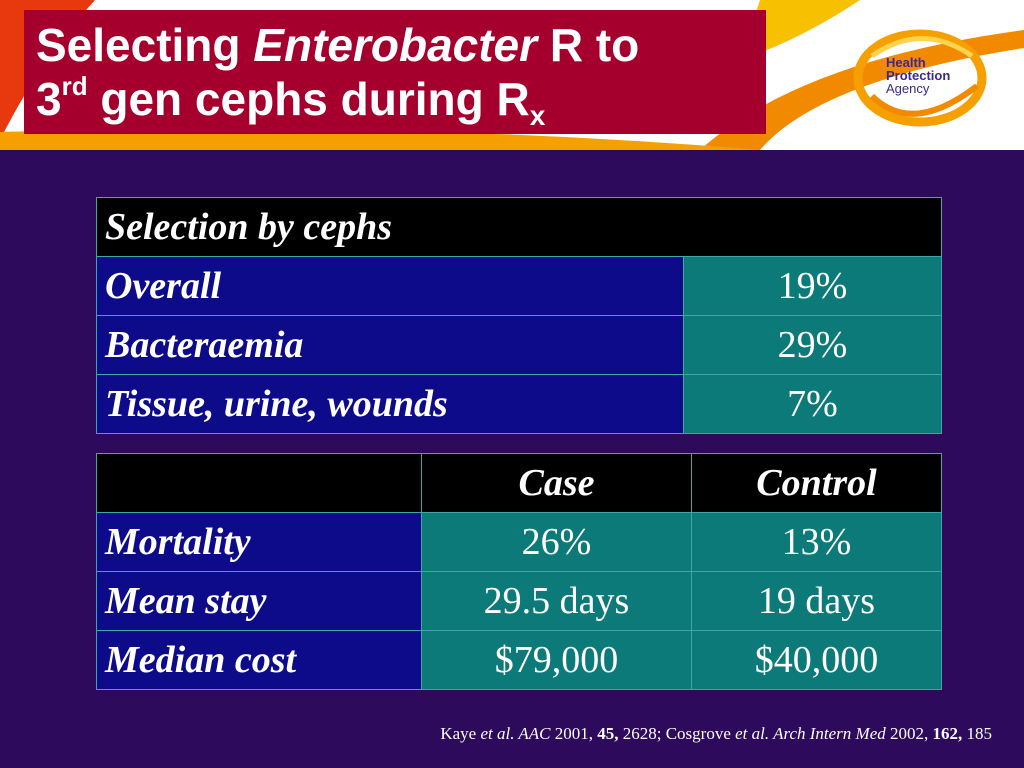 The image size is (1024, 768). What do you see at coordinates (909, 733) in the screenshot?
I see `citation-part: 2002,` at bounding box center [909, 733].